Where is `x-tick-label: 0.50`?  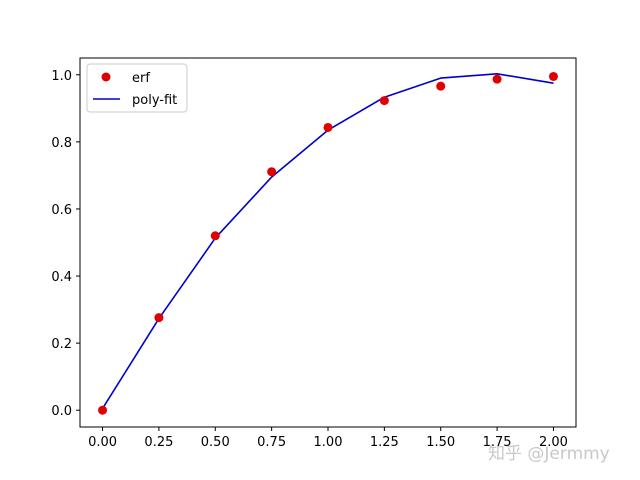
x-tick-label: 0.50 is located at coordinates (215, 442).